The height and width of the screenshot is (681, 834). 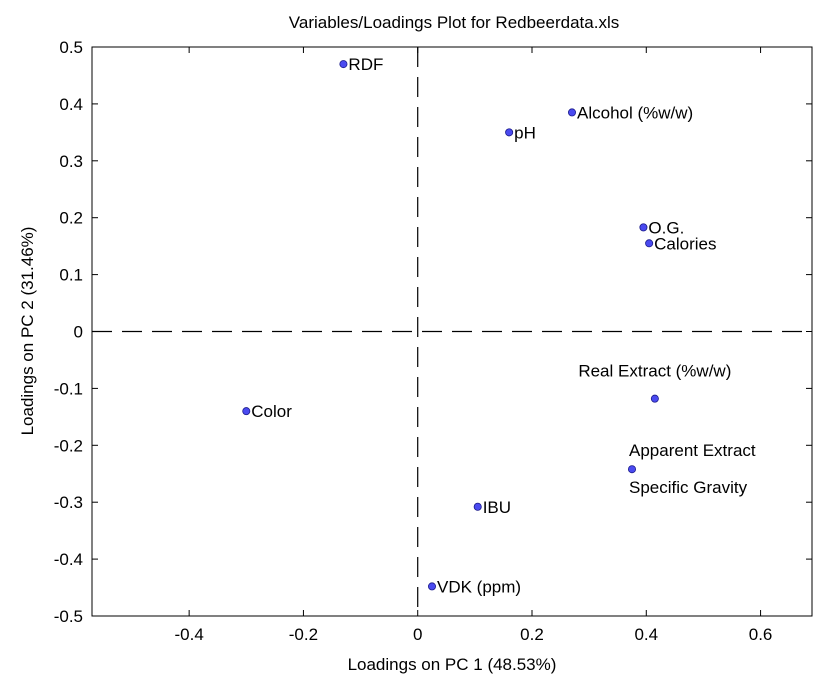 I want to click on y-tick-label: -0.2, so click(x=68, y=445).